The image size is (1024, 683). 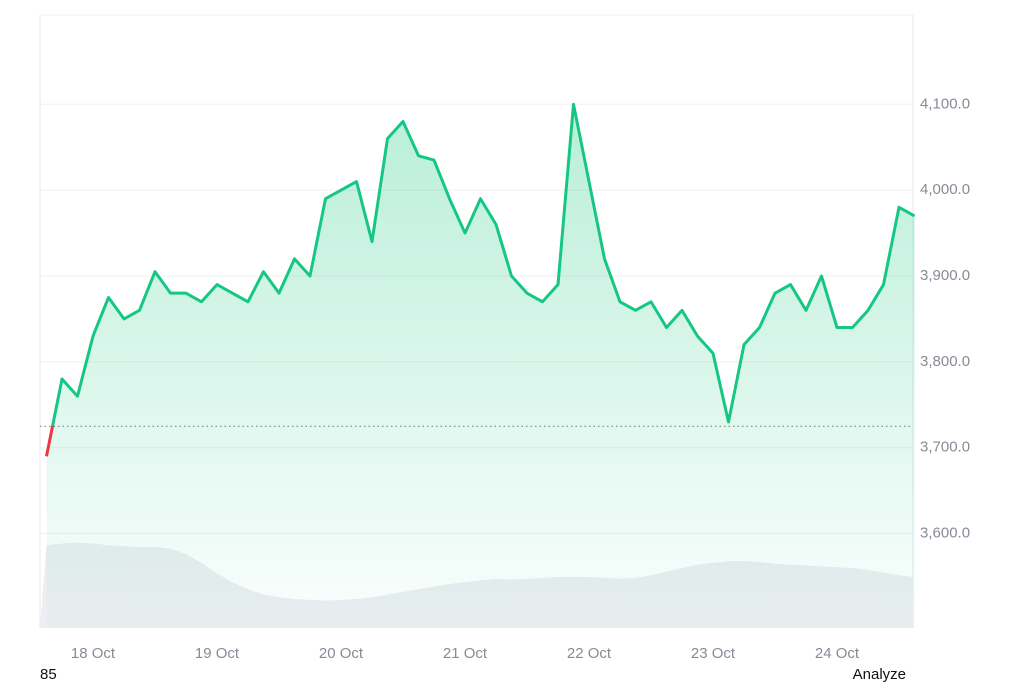 I want to click on x-tick-label: 21 Oct, so click(x=465, y=653).